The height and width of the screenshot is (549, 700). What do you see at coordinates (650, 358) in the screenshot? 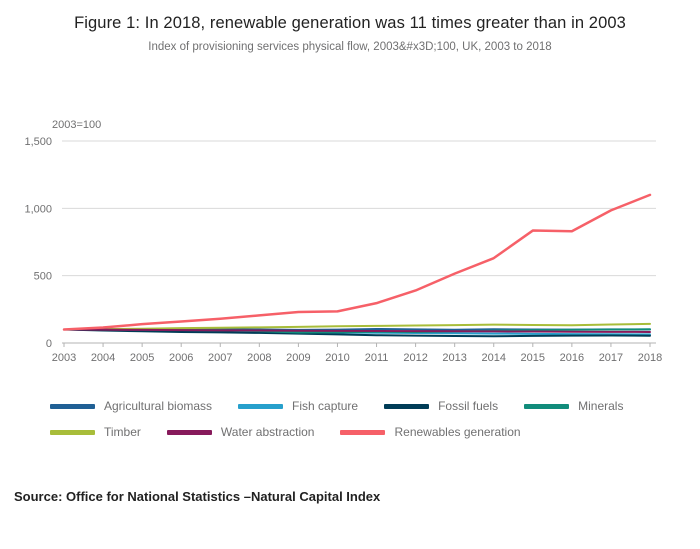
I see `x-tick-label: 2018` at bounding box center [650, 358].